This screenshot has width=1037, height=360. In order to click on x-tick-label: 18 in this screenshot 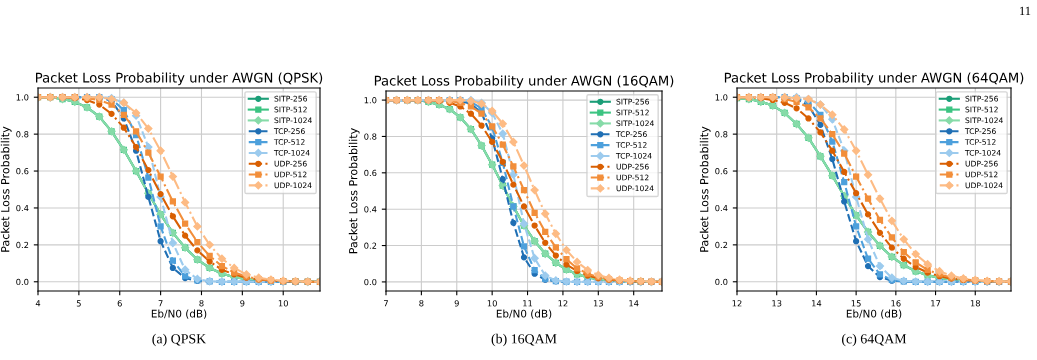, I will do `click(975, 303)`.